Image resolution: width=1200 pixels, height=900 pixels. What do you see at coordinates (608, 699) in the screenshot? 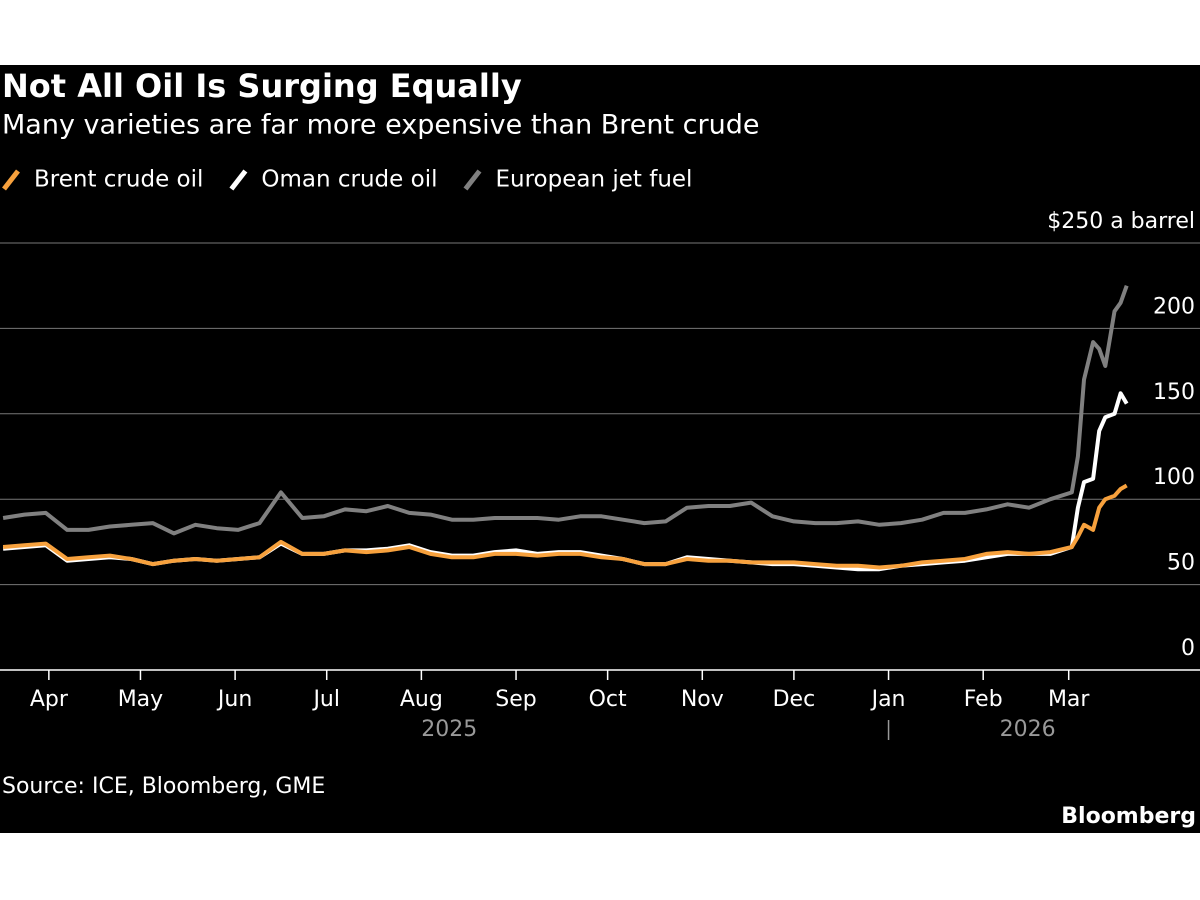
I see `x-tick-label: Oct` at bounding box center [608, 699].